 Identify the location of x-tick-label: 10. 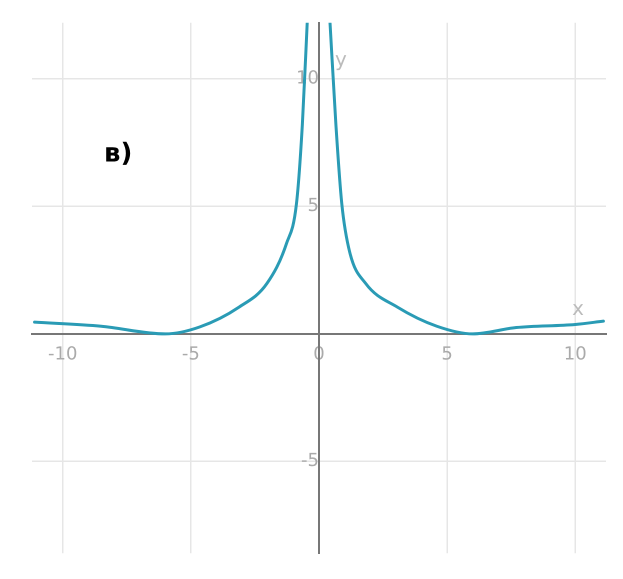
(575, 353).